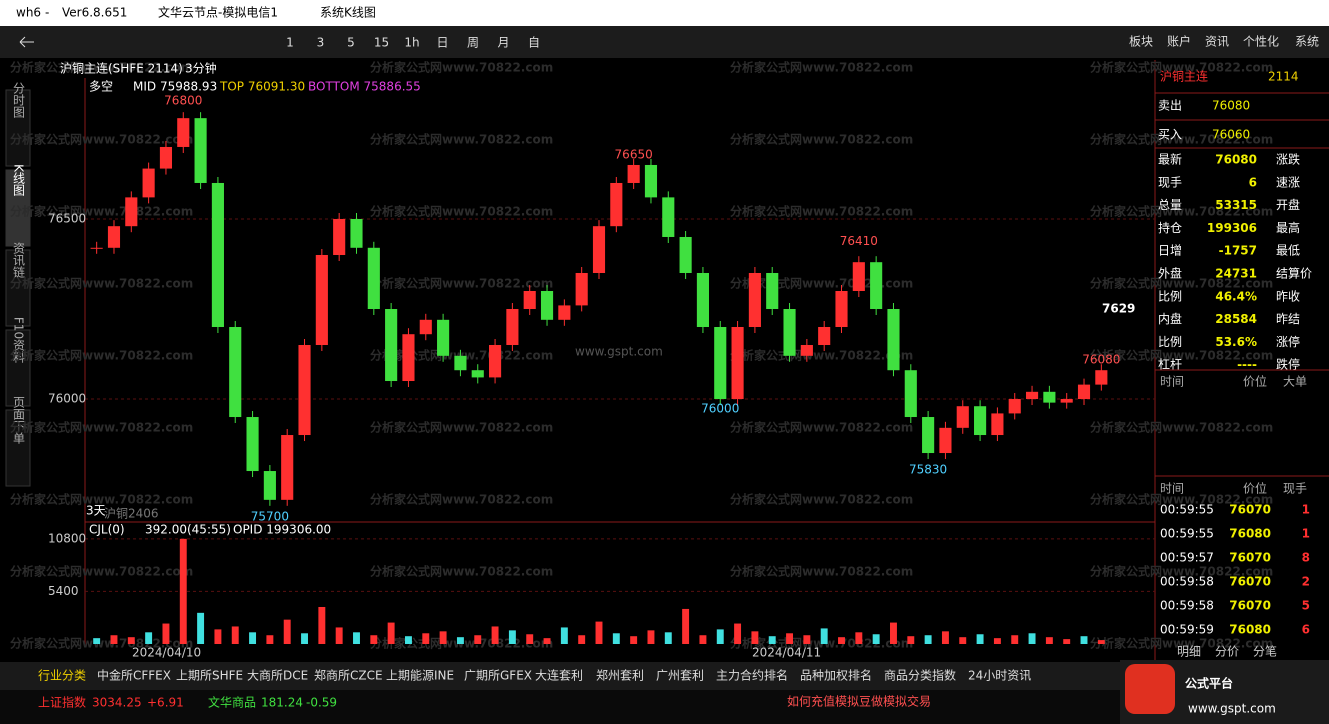 This screenshot has height=724, width=1329. Describe the element at coordinates (62, 676) in the screenshot. I see `bottom-tab: 行业分类` at that location.